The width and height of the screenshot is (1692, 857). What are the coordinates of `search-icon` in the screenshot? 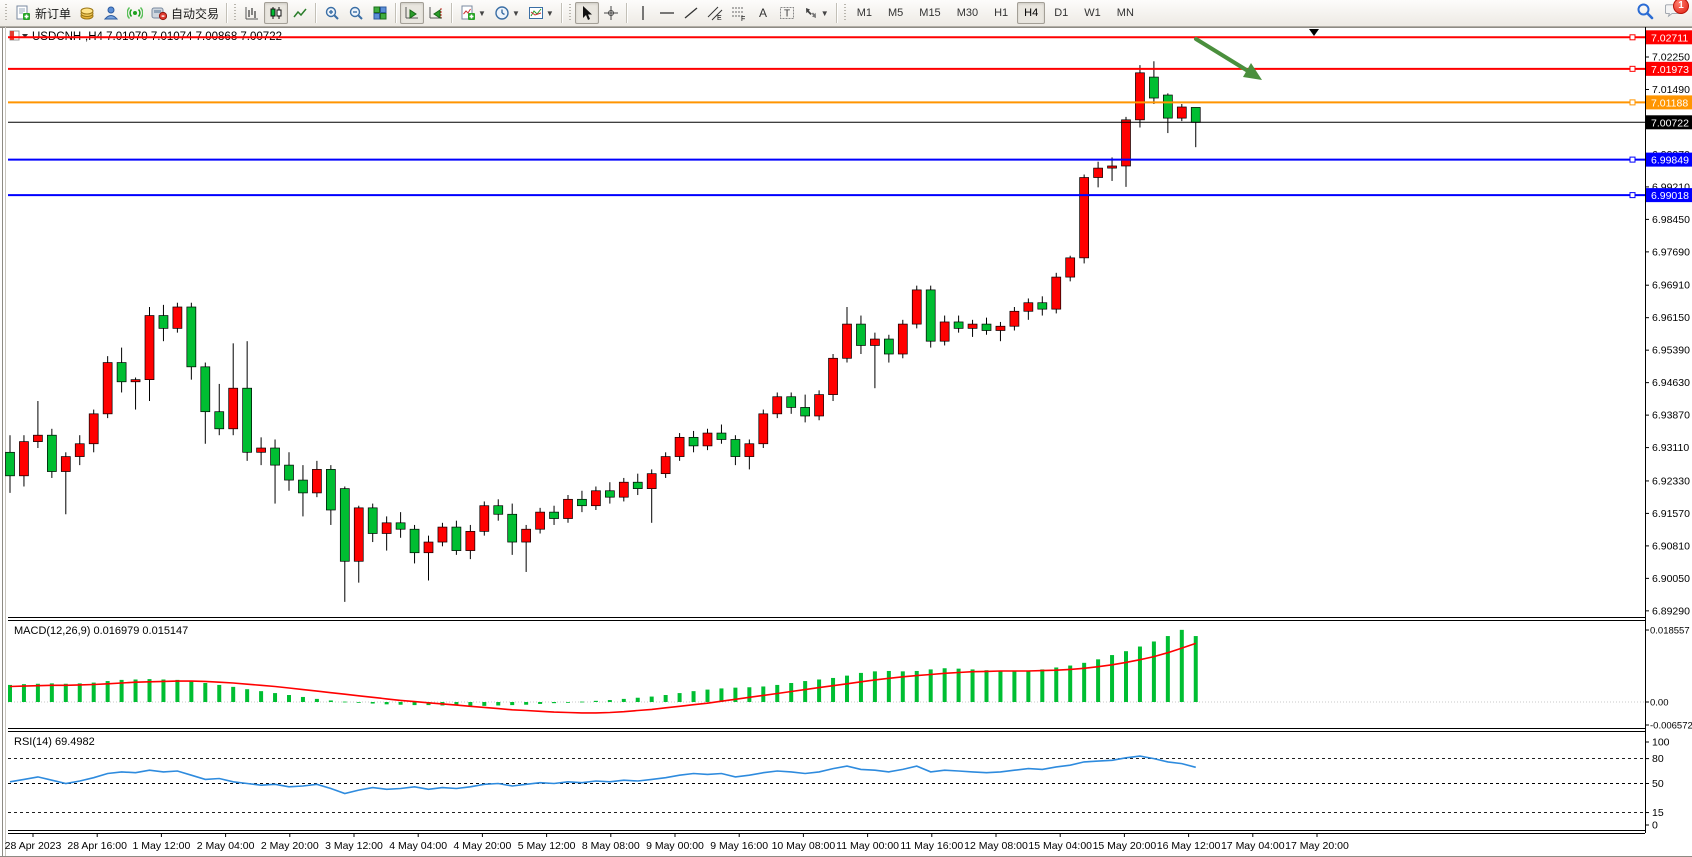 It's located at (1645, 13).